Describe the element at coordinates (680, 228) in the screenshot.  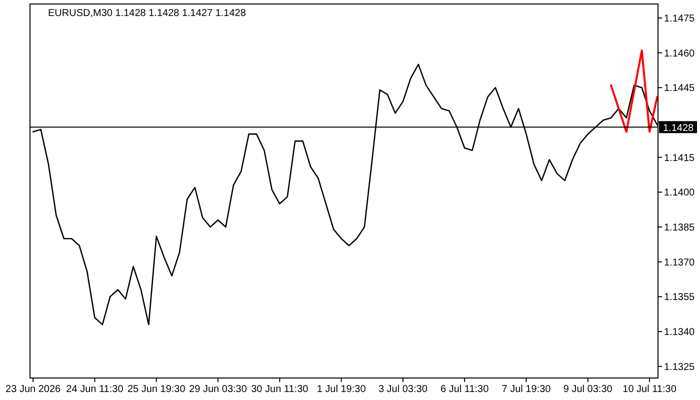
I see `y-tick-label: 1.1385` at that location.